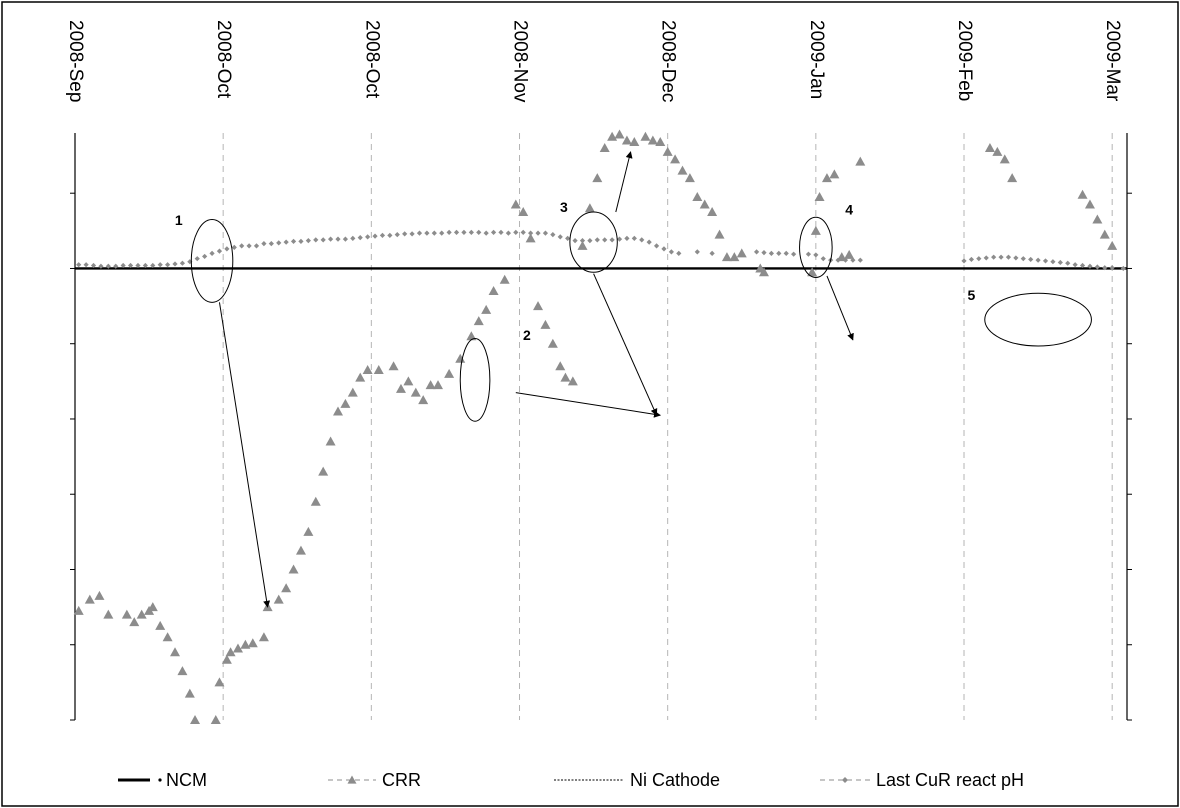 The width and height of the screenshot is (1180, 808). Describe the element at coordinates (186, 780) in the screenshot. I see `legend-label: NCM` at that location.